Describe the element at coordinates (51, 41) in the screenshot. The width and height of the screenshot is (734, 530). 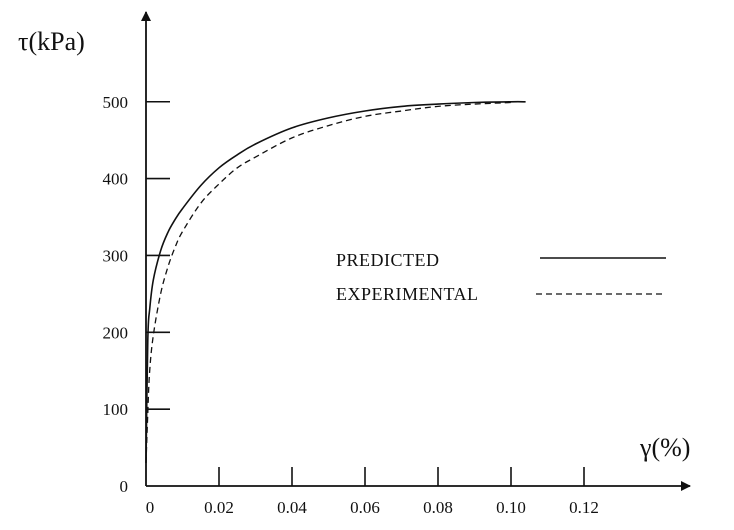
I see `y-axis-title: τ(kPa)` at that location.